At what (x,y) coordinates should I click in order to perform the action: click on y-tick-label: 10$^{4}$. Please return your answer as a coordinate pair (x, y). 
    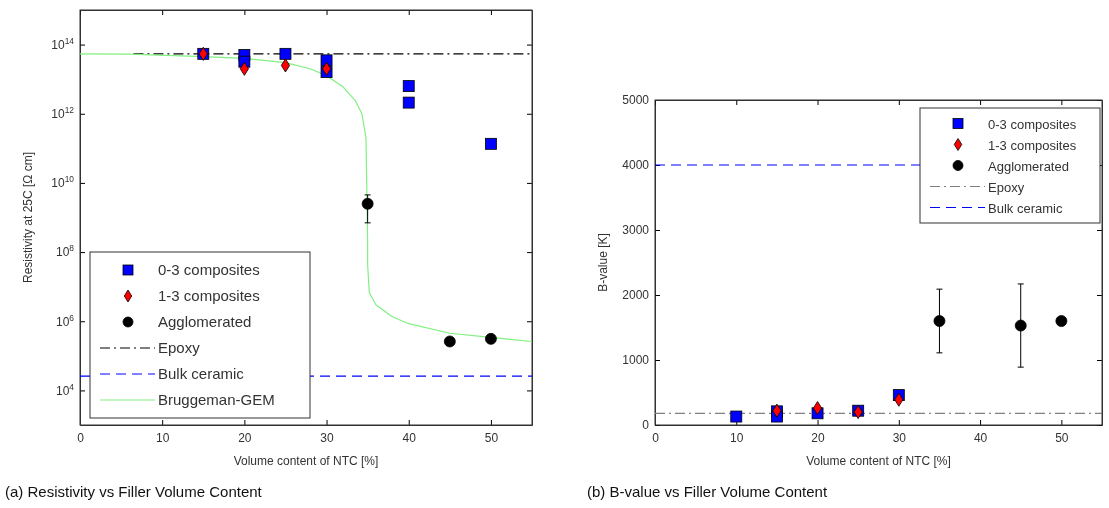
    Looking at the image, I should click on (65, 389).